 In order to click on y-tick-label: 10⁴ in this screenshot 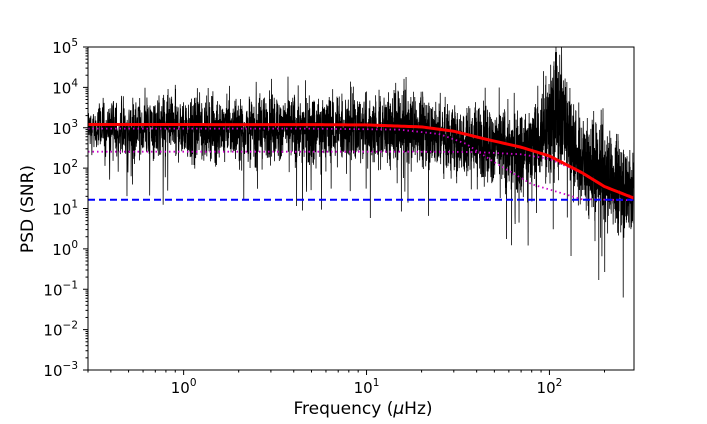, I will do `click(65, 87)`.